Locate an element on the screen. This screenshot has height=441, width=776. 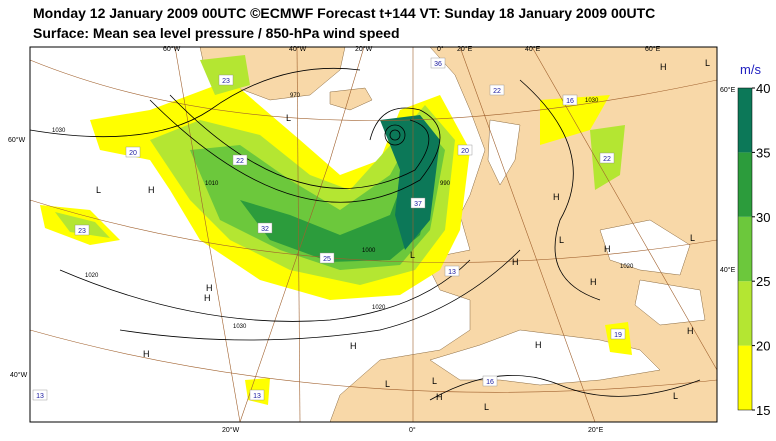
wind-label: 25 is located at coordinates (327, 259).